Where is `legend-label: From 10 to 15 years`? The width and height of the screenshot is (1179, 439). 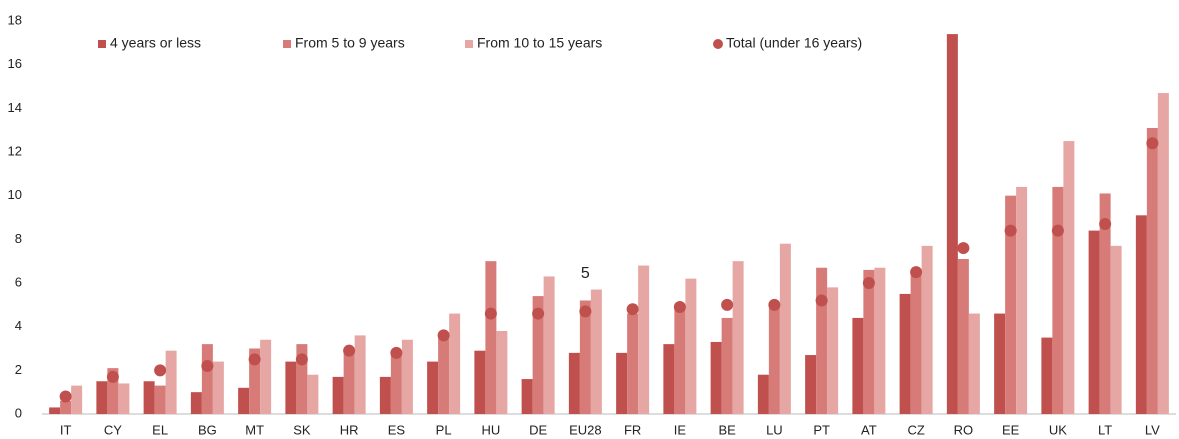
legend-label: From 10 to 15 years is located at coordinates (539, 43).